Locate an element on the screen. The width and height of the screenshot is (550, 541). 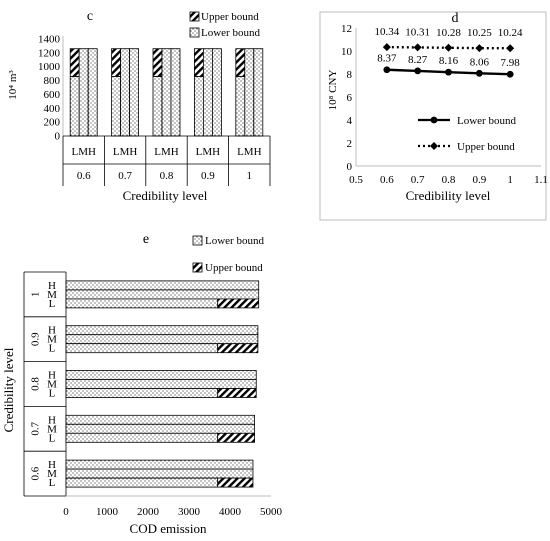
d-ytick-label: 2 is located at coordinates (350, 144).